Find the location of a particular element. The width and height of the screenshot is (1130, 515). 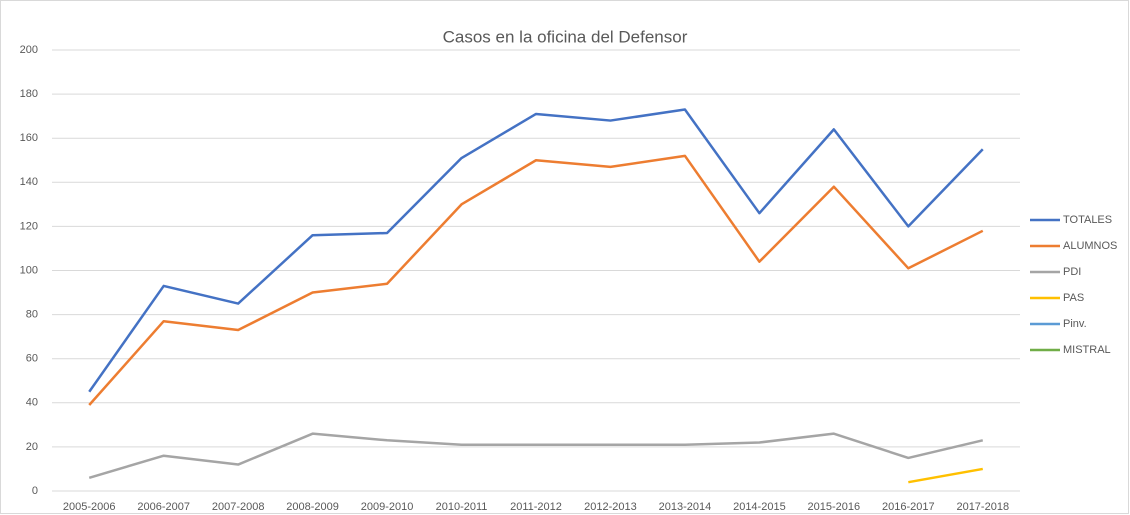

y-tick-label: 60 is located at coordinates (32, 359).